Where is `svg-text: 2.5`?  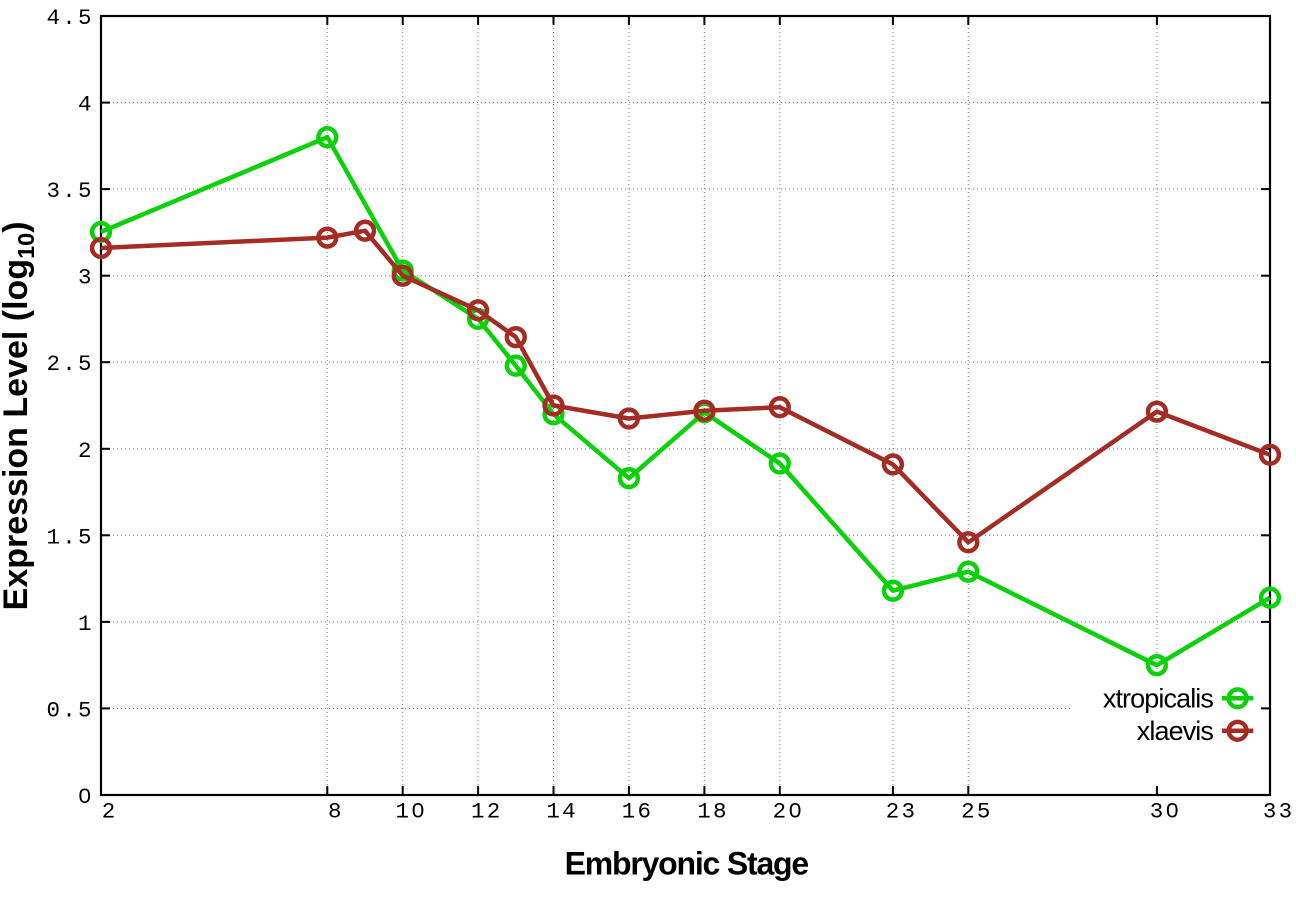
svg-text: 2.5 is located at coordinates (70, 364).